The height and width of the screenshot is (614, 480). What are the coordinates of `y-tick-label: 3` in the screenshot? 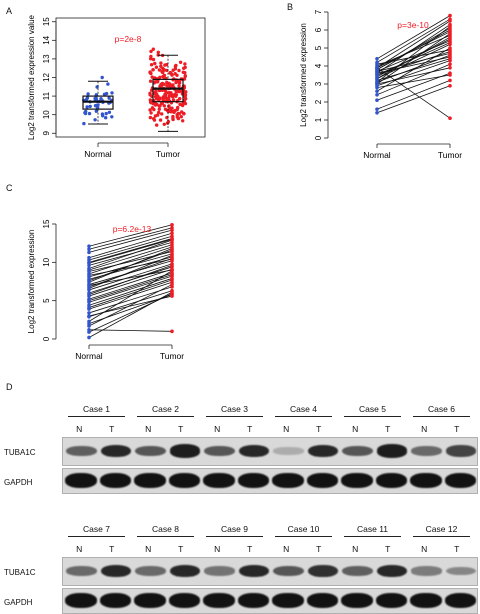 It's located at (318, 83).